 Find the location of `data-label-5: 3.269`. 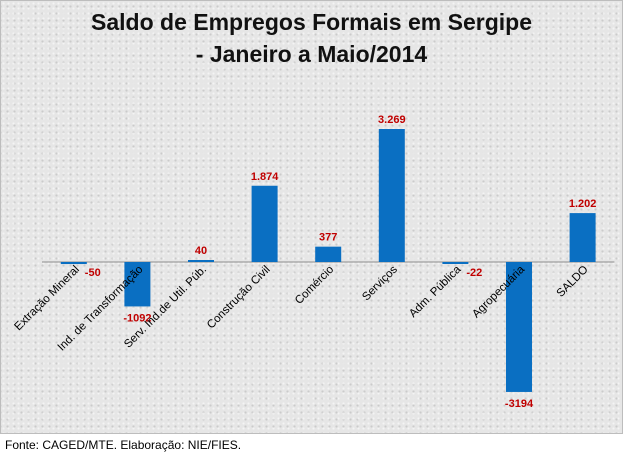

data-label-5: 3.269 is located at coordinates (392, 120).